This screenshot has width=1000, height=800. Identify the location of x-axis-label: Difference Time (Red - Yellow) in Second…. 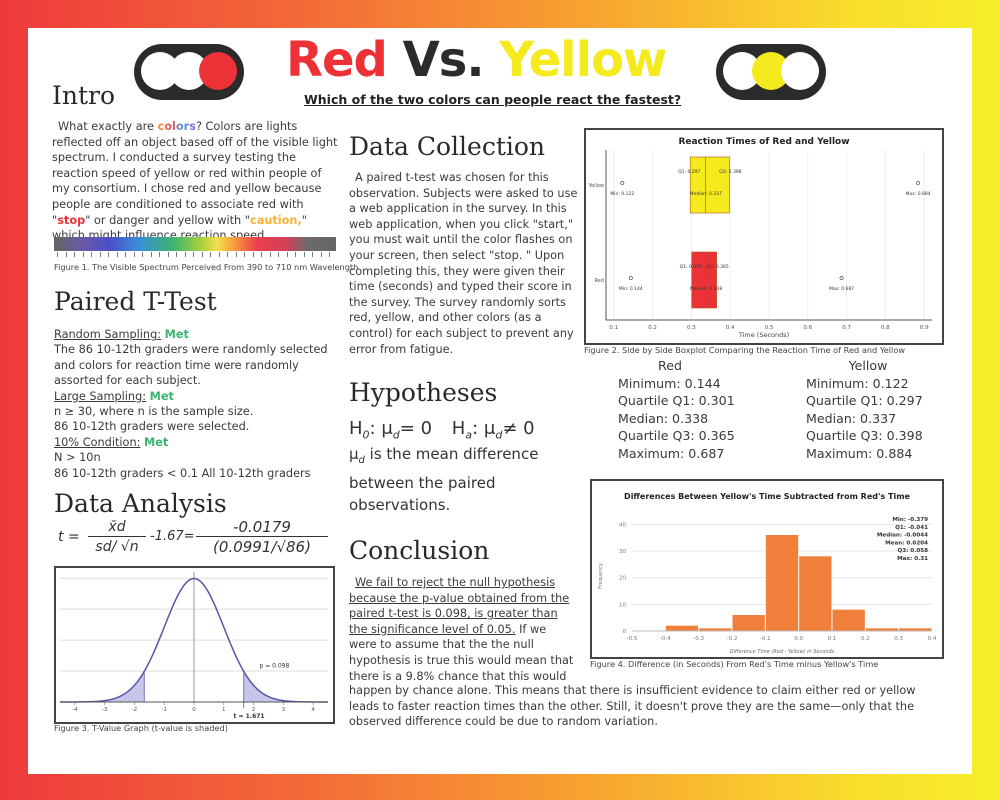
(782, 652).